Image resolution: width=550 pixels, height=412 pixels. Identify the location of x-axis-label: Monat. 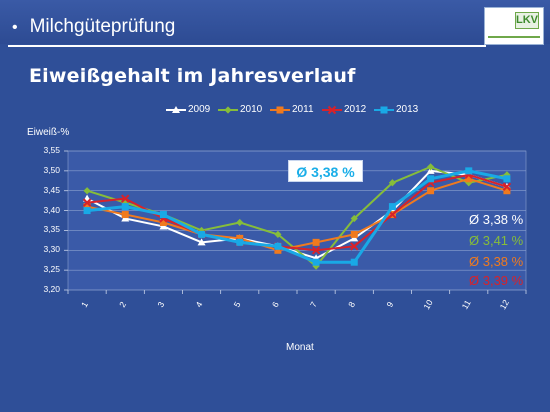
(300, 347).